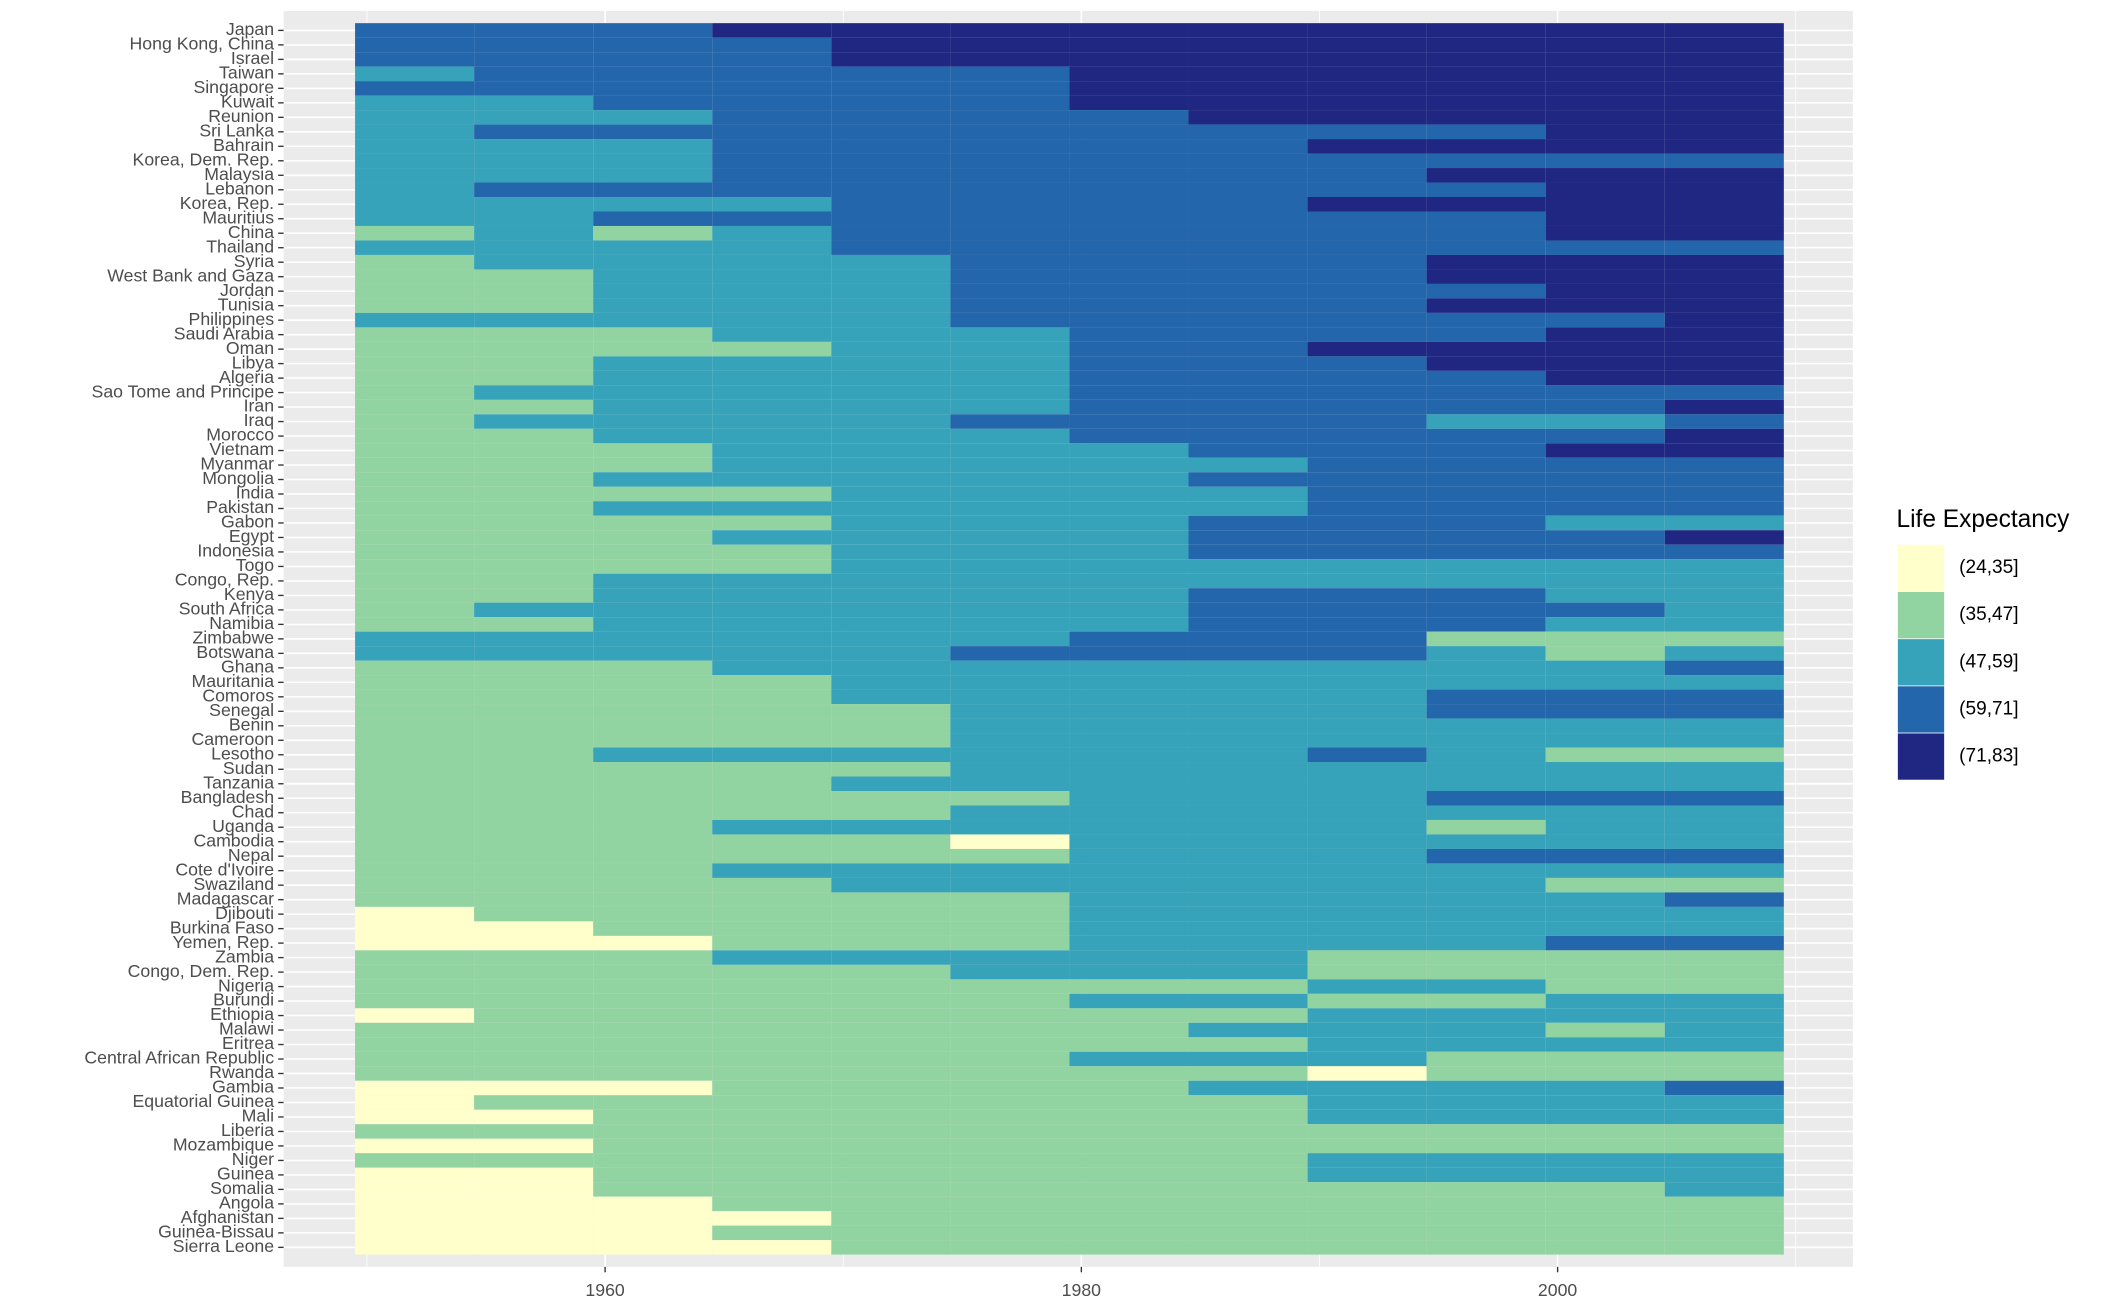 The width and height of the screenshot is (2112, 1305). Describe the element at coordinates (223, 1145) in the screenshot. I see `y-tick-label: Mozambique` at that location.